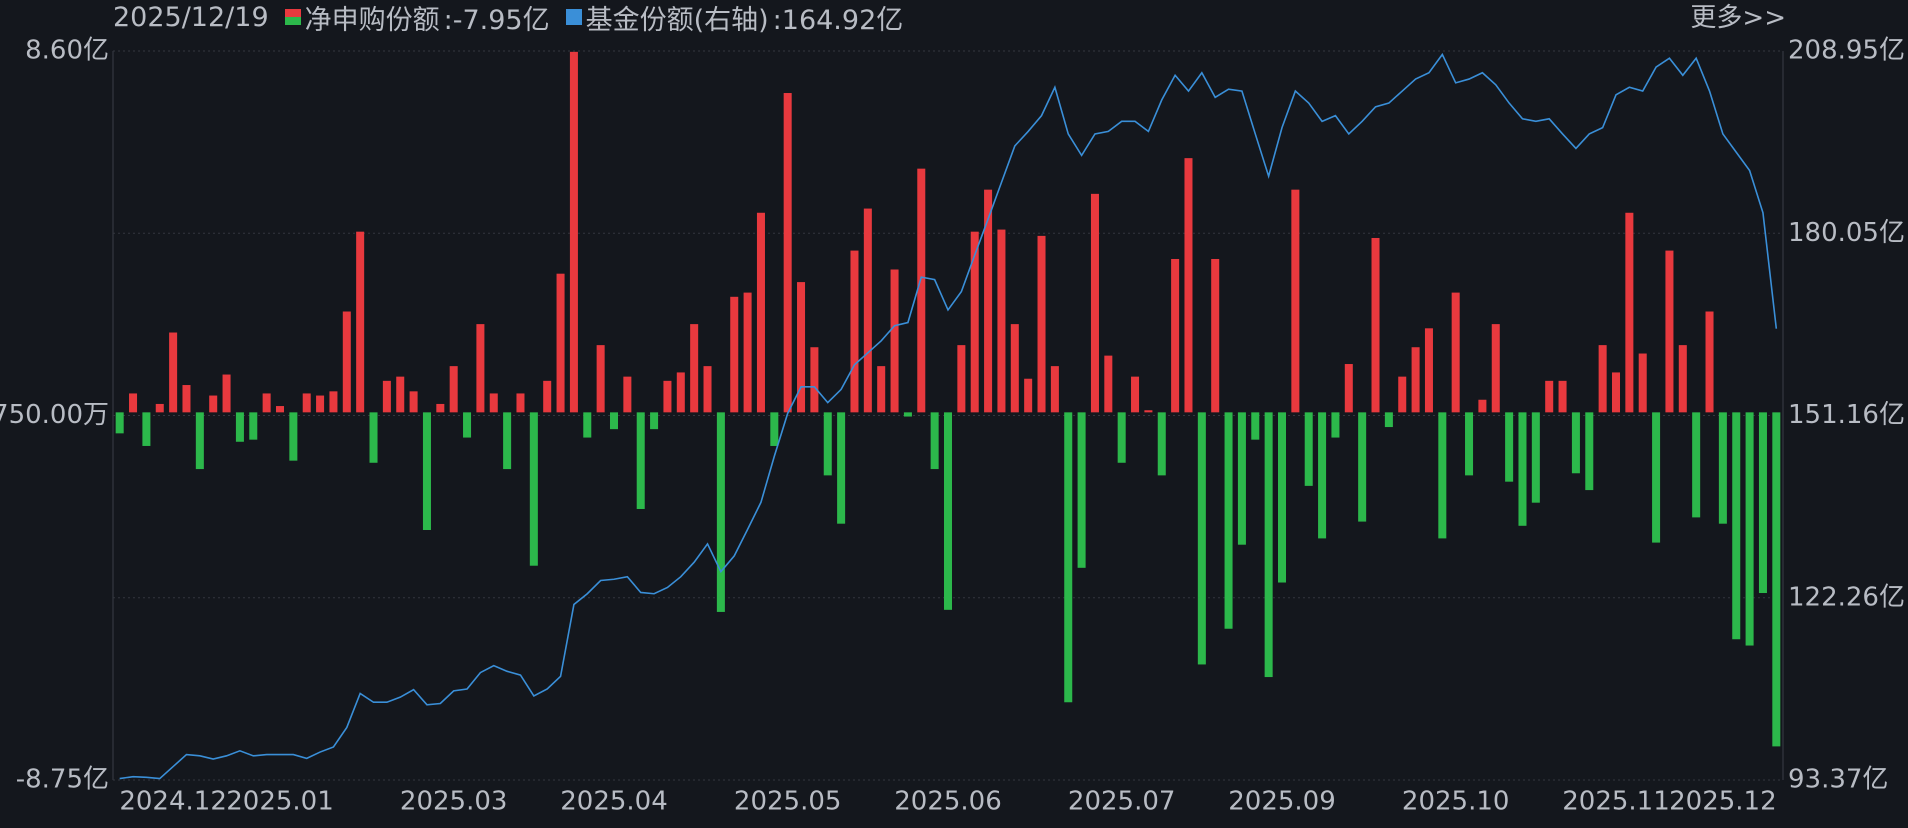 Image resolution: width=1908 pixels, height=828 pixels. What do you see at coordinates (1282, 802) in the screenshot?
I see `x-tick-label: 2025.09` at bounding box center [1282, 802].